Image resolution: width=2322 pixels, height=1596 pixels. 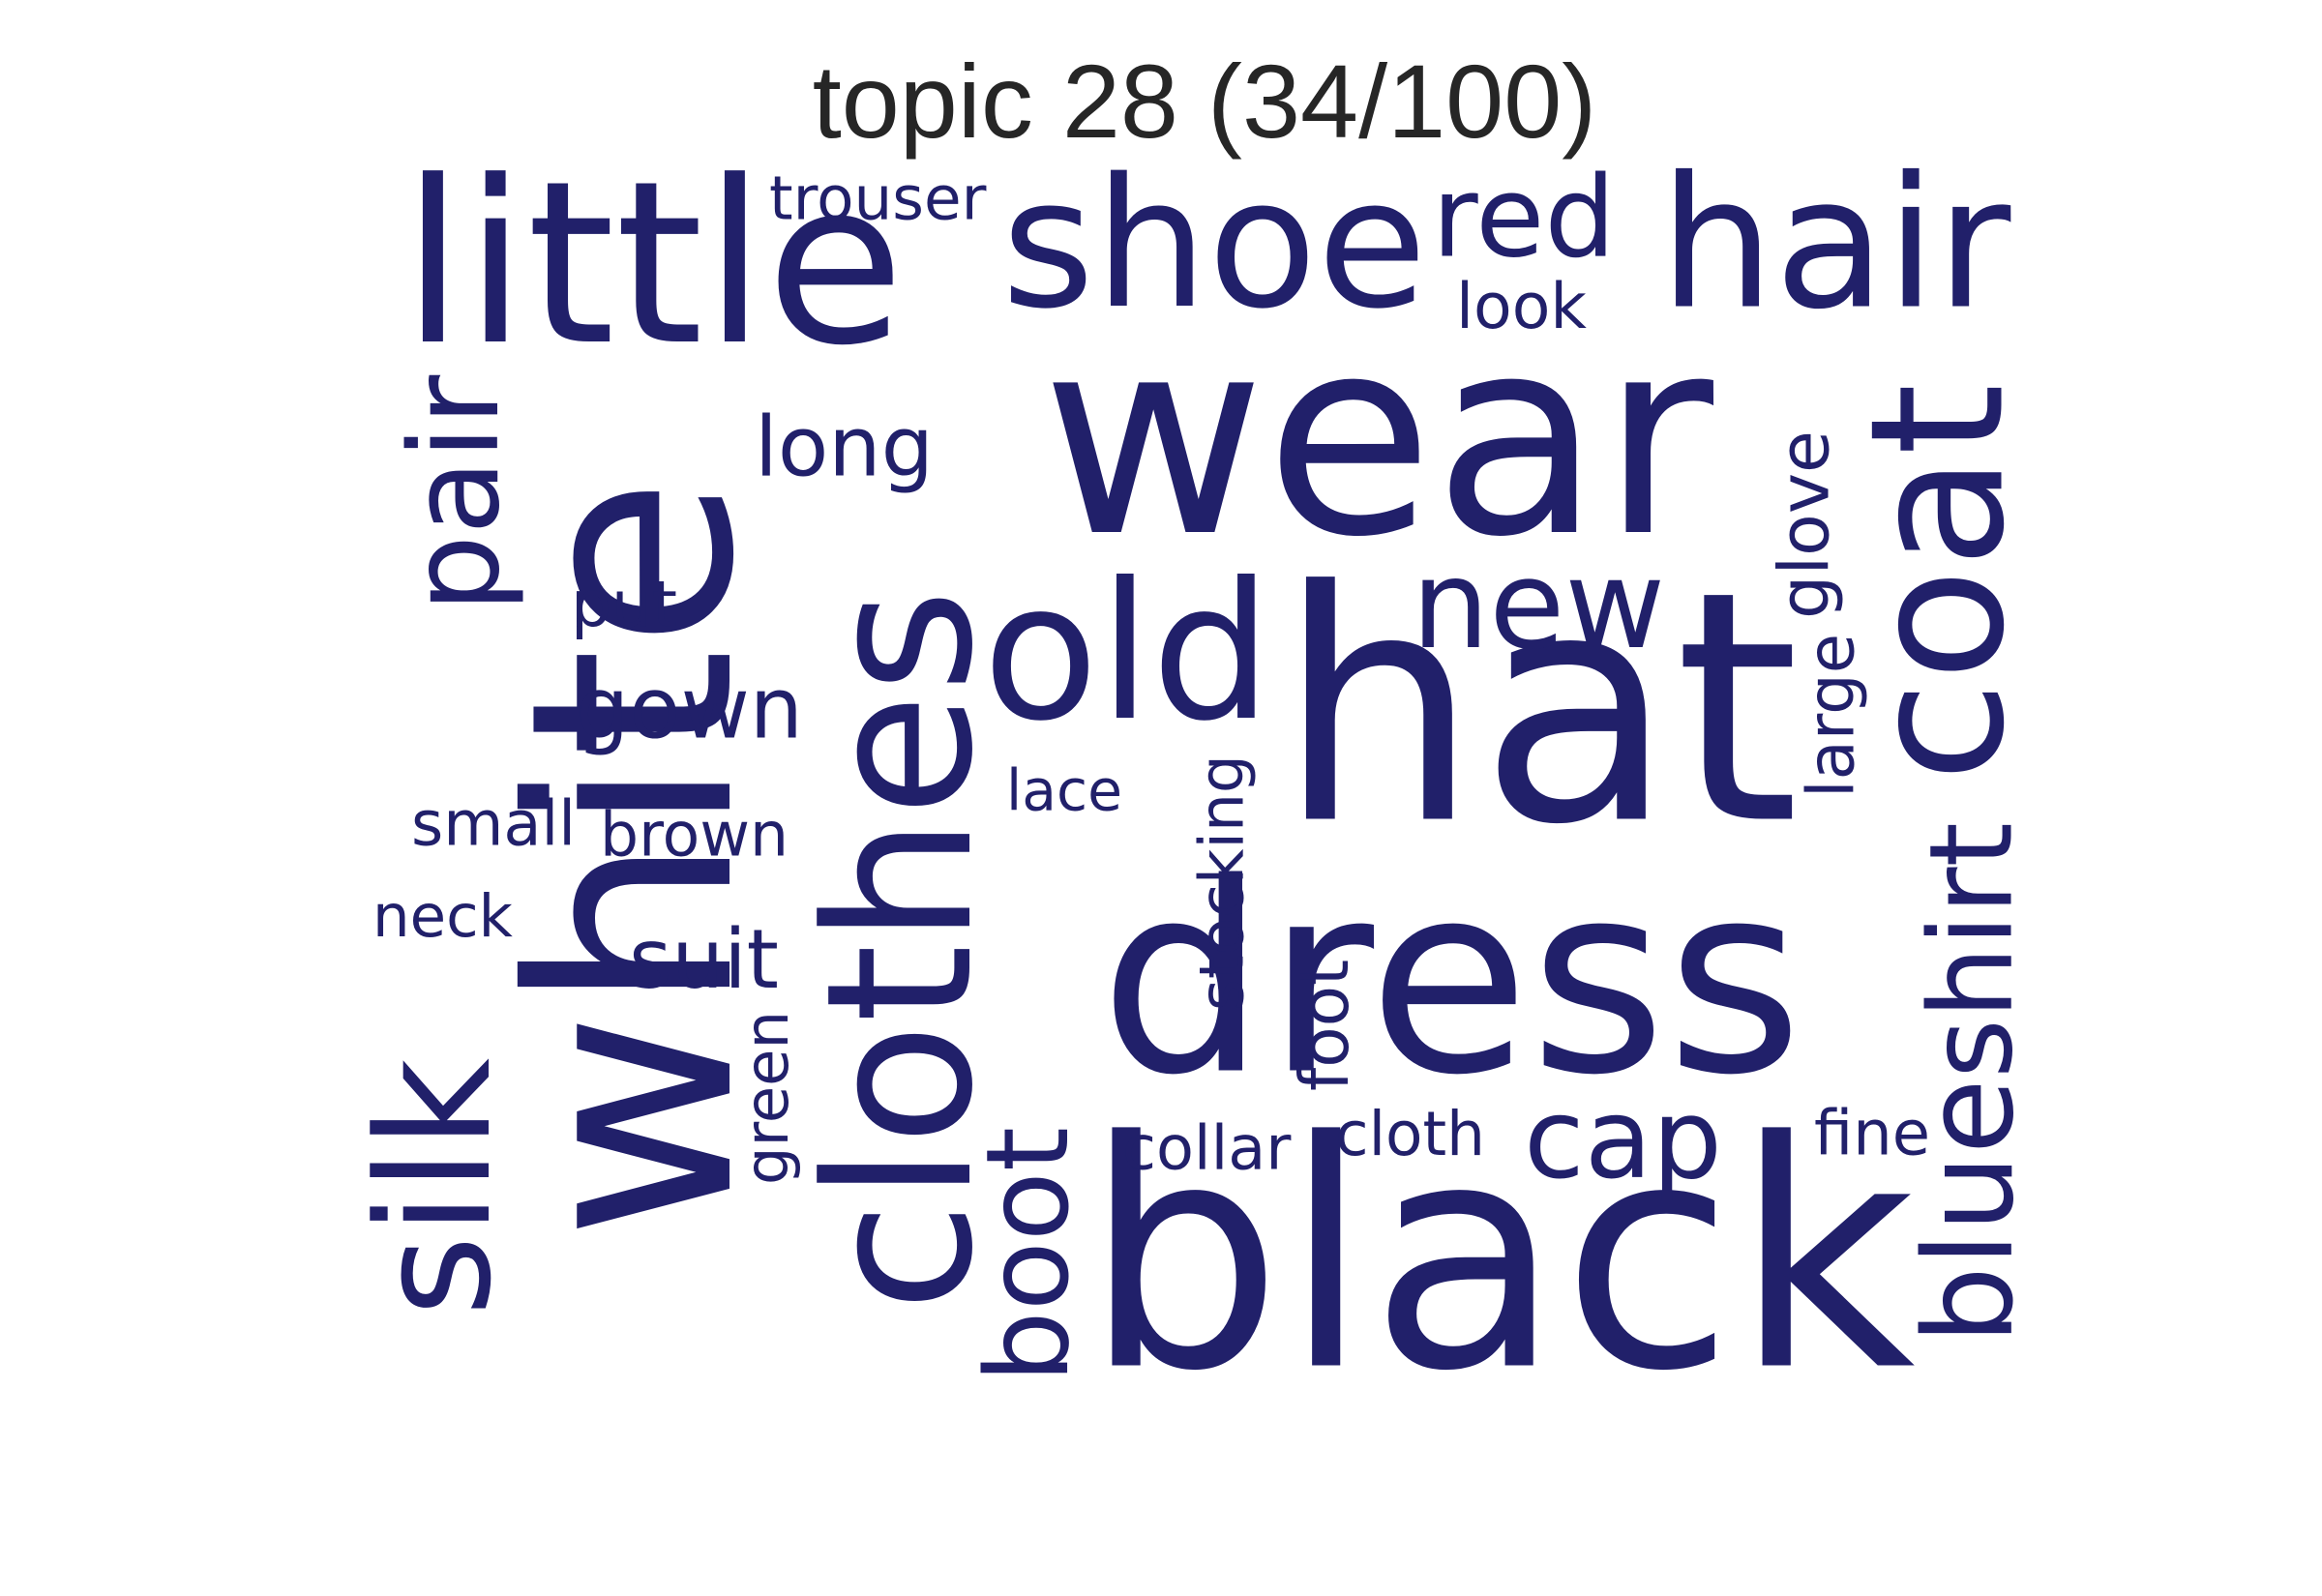 I want to click on word-wear: wear, so click(x=1378, y=438).